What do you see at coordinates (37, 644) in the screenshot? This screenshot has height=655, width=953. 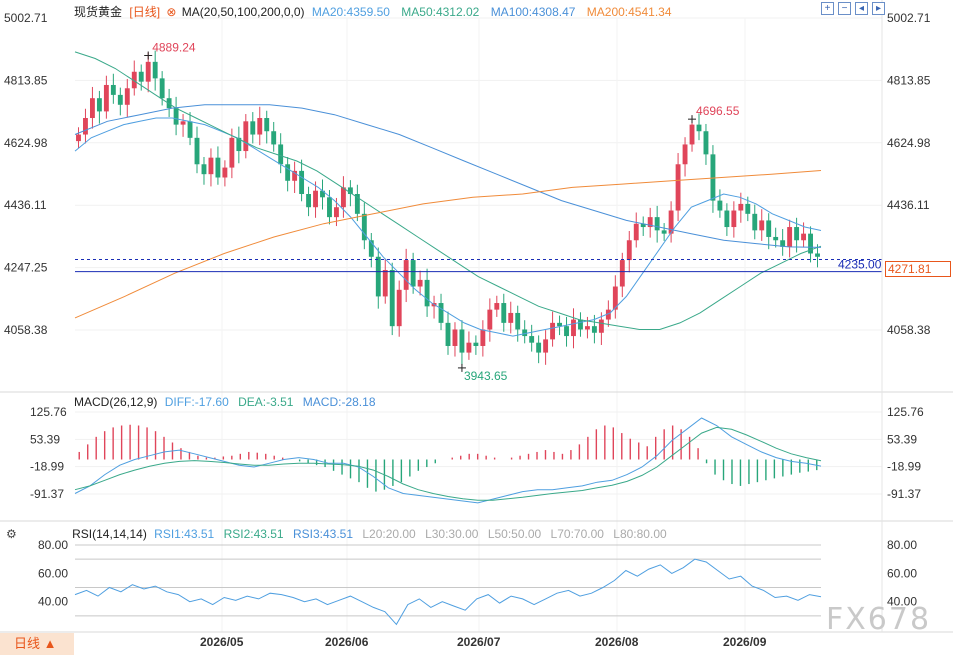 I see `period-tab: 日线 ▲` at bounding box center [37, 644].